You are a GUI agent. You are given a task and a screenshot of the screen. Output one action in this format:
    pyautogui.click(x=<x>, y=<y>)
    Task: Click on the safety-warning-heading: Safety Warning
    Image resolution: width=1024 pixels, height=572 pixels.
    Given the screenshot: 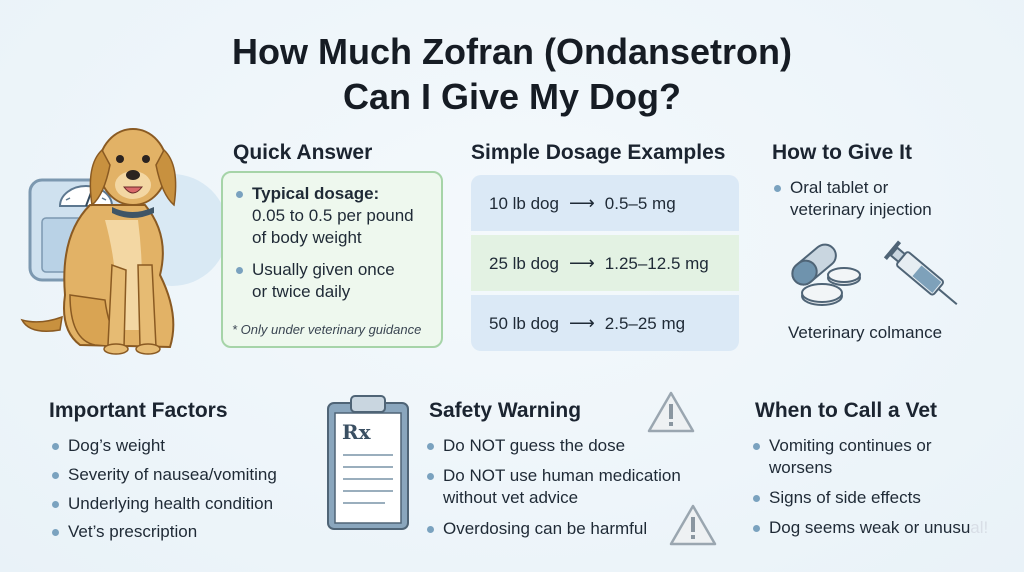 What is the action you would take?
    pyautogui.click(x=505, y=410)
    